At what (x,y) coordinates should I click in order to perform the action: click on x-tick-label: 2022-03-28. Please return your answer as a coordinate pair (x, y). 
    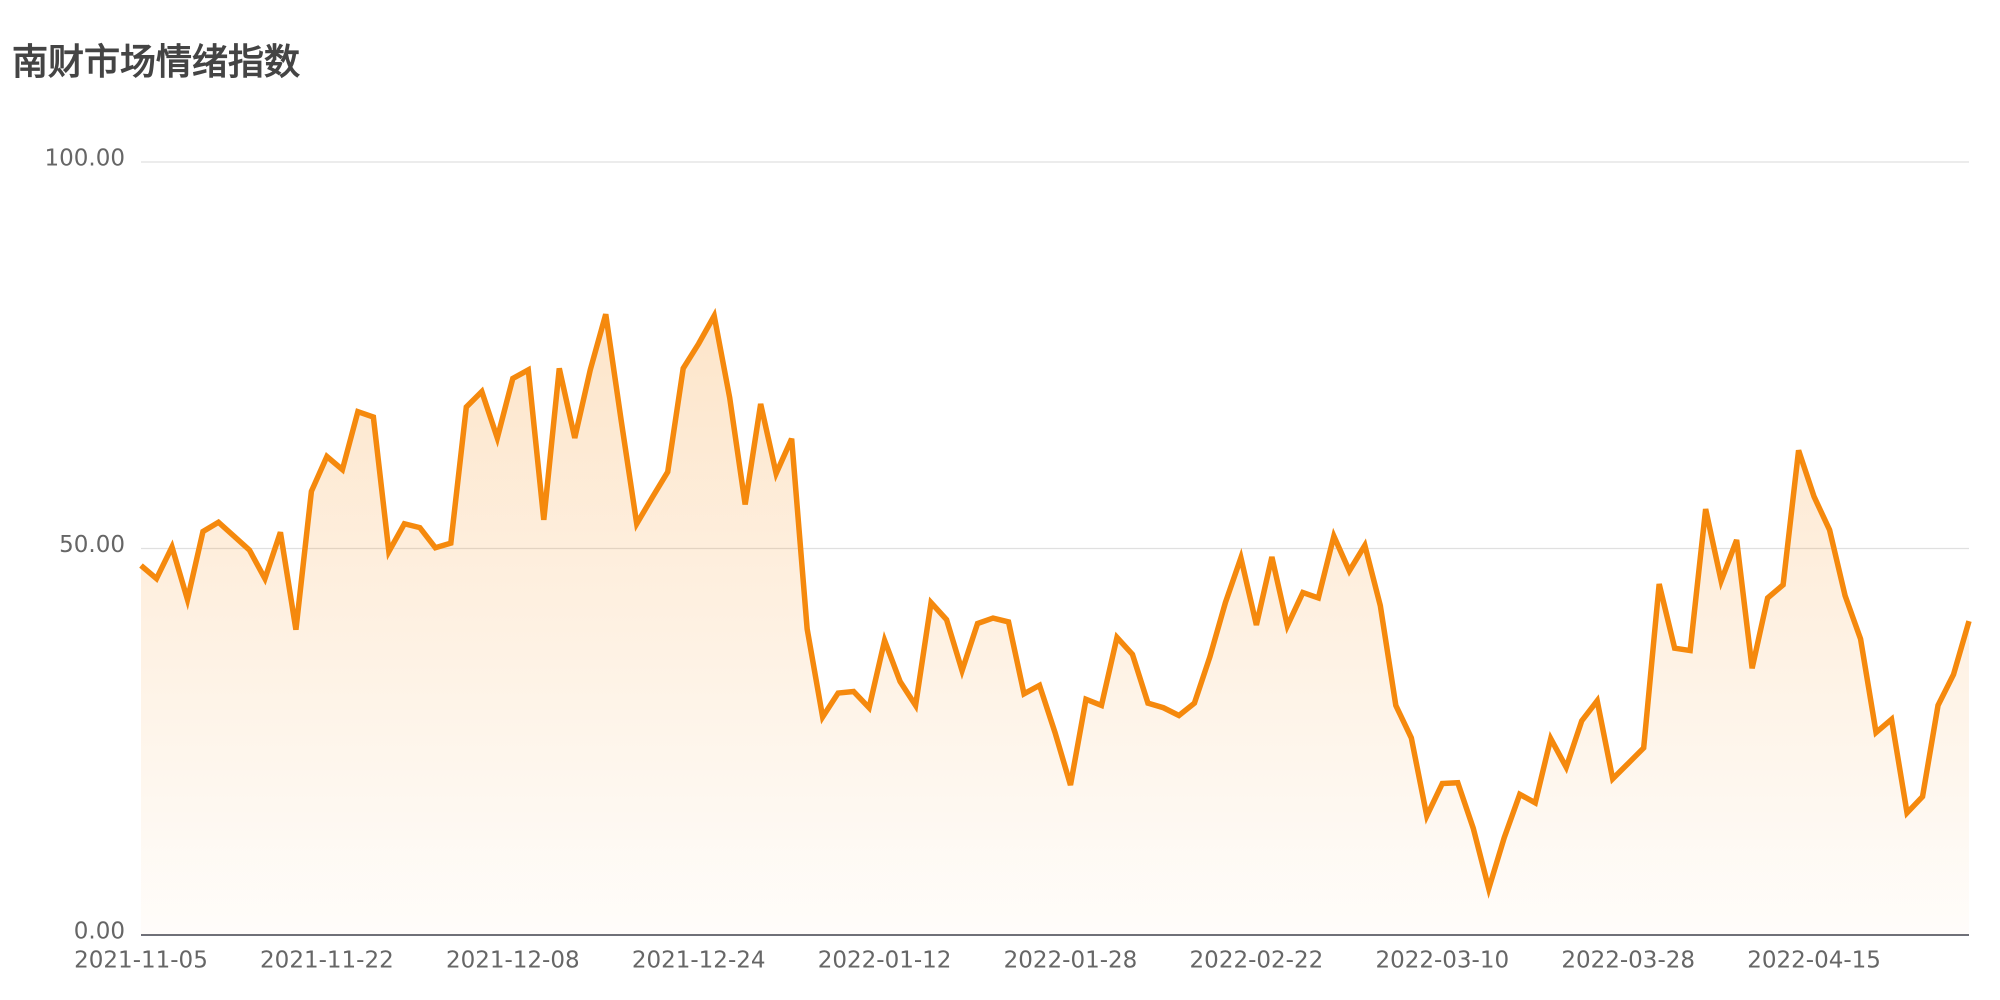
    Looking at the image, I should click on (1628, 961).